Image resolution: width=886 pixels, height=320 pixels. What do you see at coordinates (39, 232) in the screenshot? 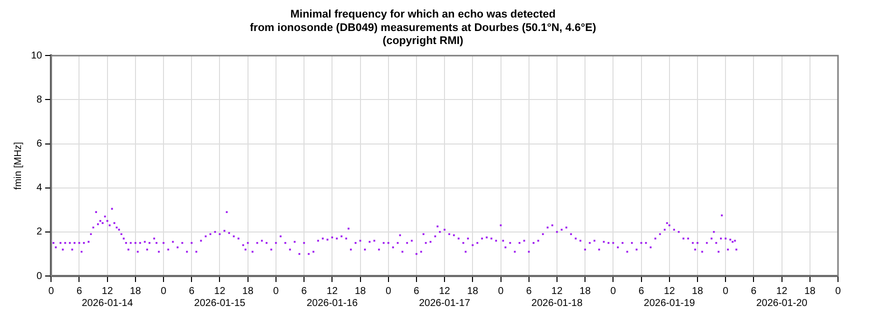
I see `y-tick-label: 2` at bounding box center [39, 232].